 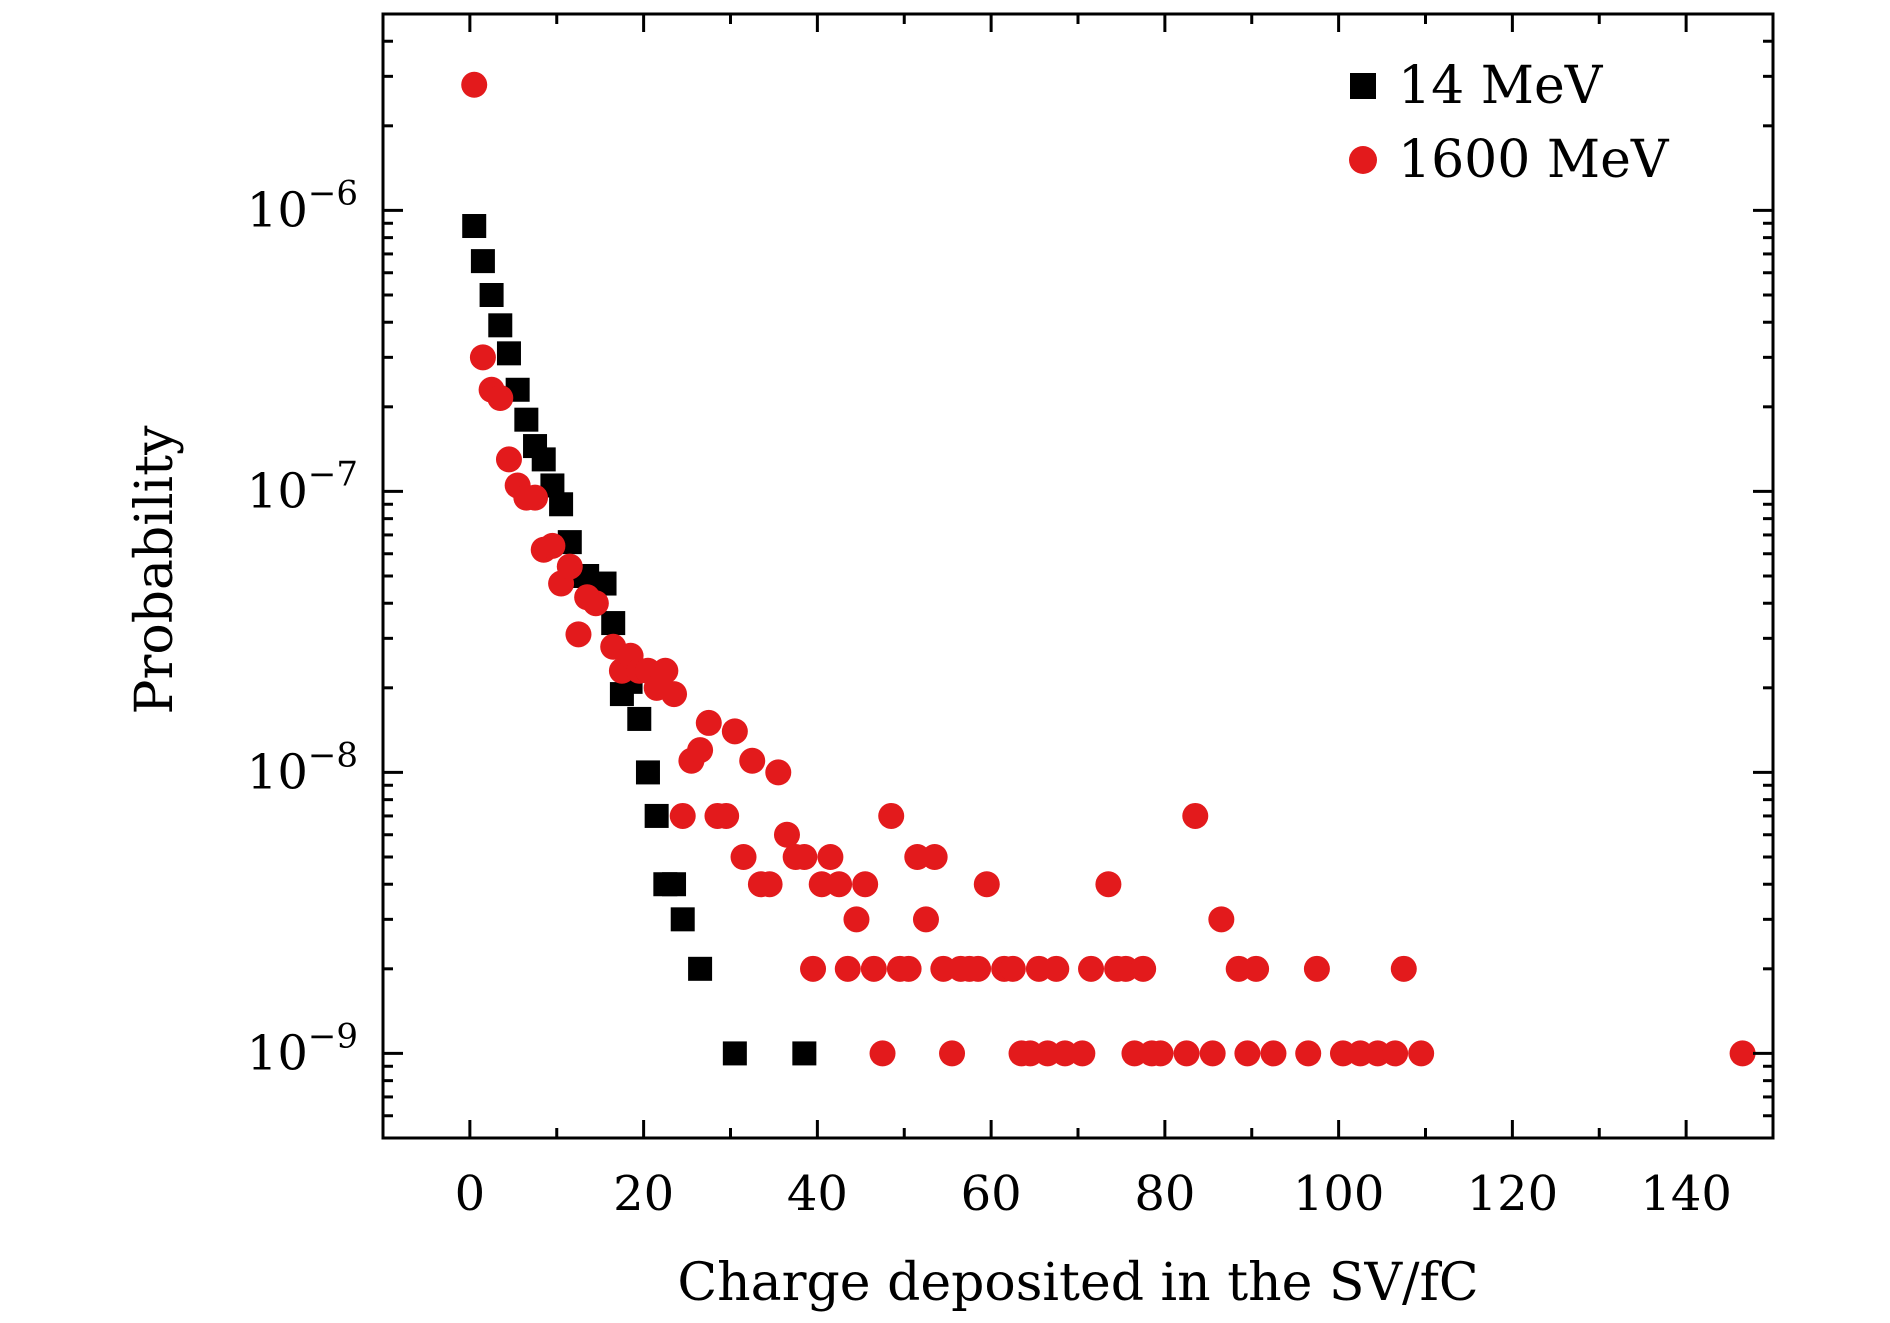 I want to click on y-tick-exponent: −8, so click(x=333, y=755).